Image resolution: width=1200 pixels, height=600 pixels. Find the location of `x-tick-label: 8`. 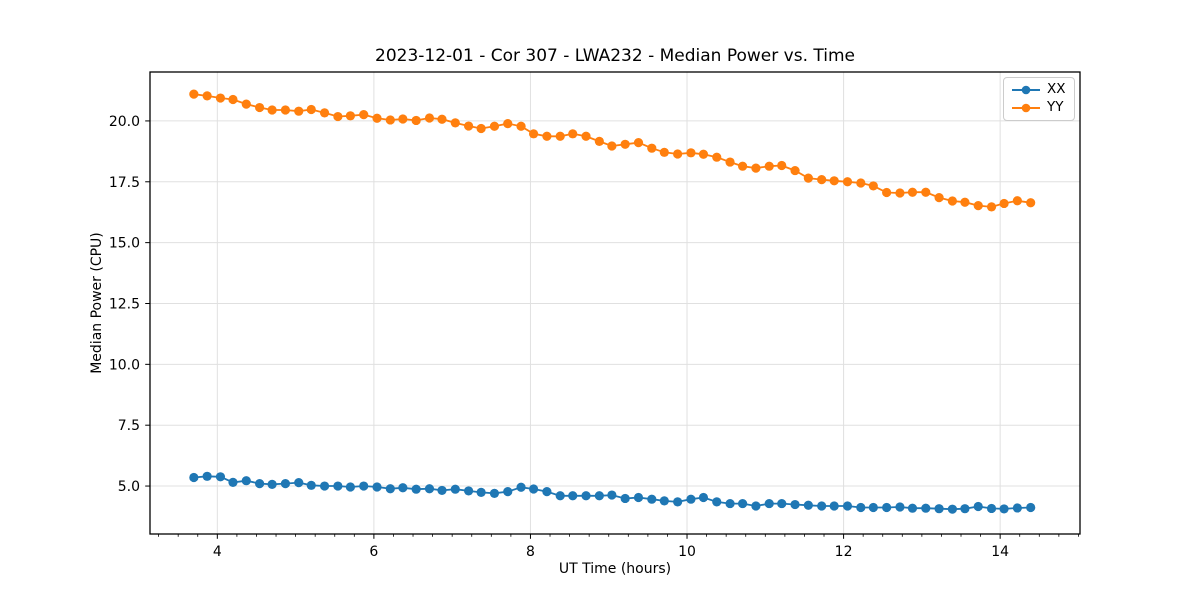

x-tick-label: 8 is located at coordinates (530, 552).